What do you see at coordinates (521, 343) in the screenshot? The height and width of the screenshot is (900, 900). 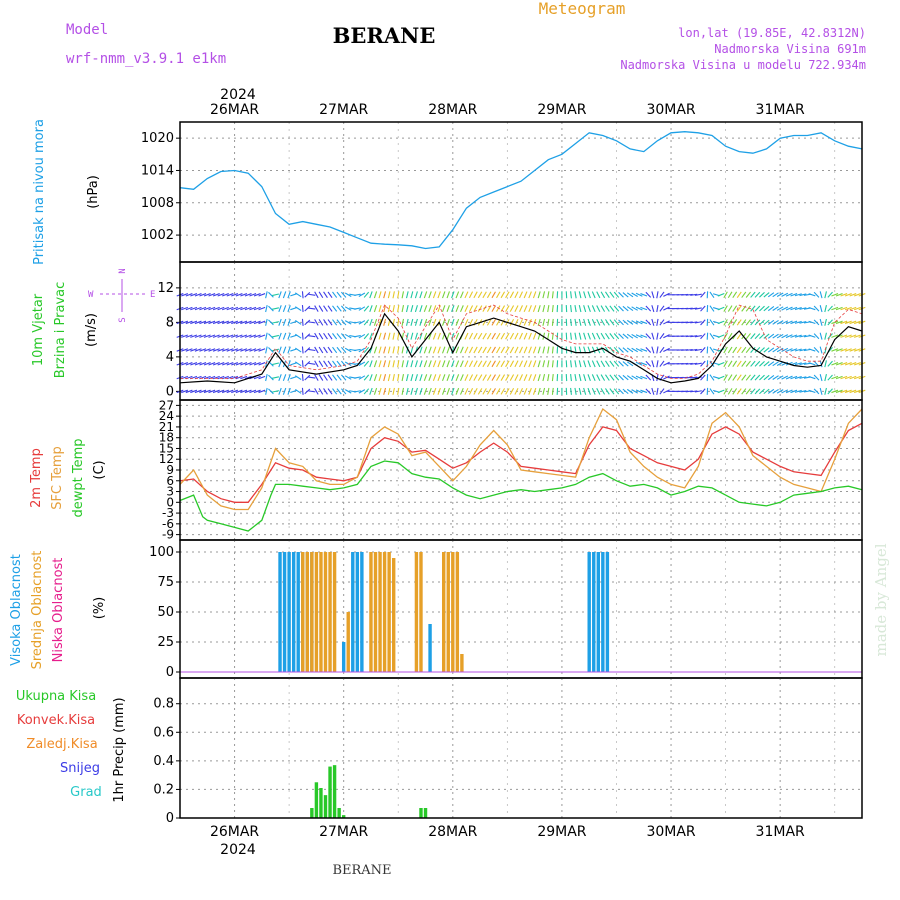 I see `wind-arrows` at bounding box center [521, 343].